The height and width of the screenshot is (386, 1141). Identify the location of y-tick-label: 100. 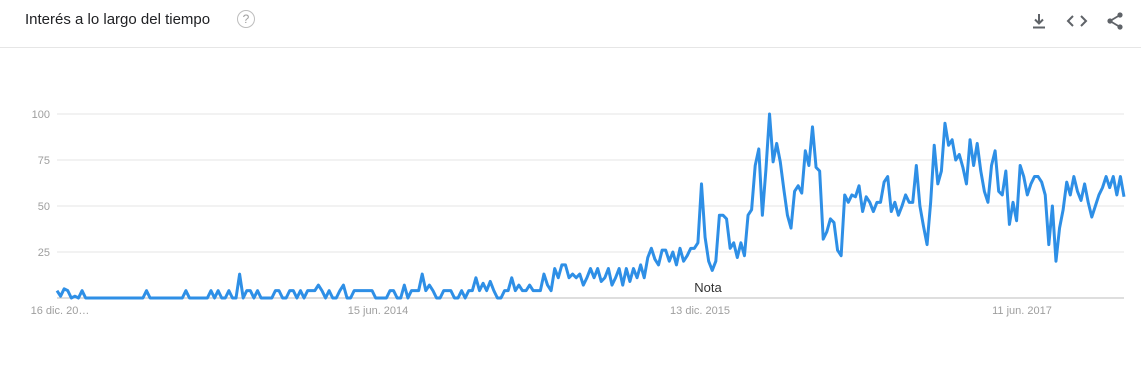
(41, 115).